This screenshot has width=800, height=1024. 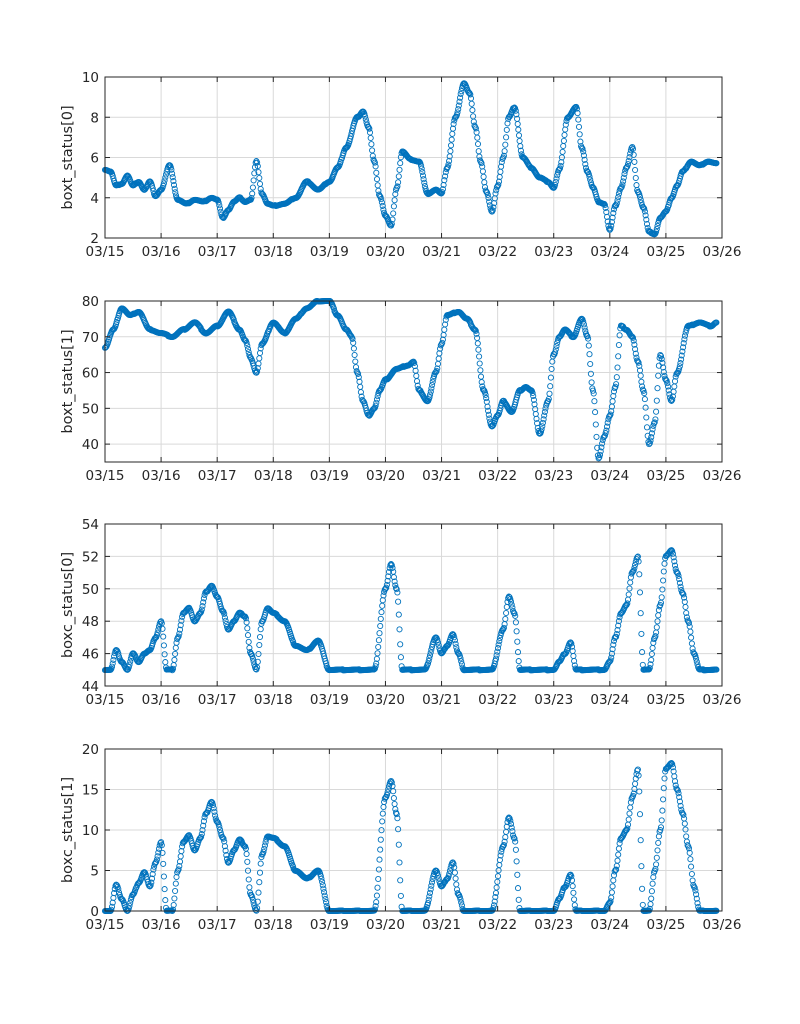 I want to click on x-tick-label: 03/18, so click(x=273, y=476).